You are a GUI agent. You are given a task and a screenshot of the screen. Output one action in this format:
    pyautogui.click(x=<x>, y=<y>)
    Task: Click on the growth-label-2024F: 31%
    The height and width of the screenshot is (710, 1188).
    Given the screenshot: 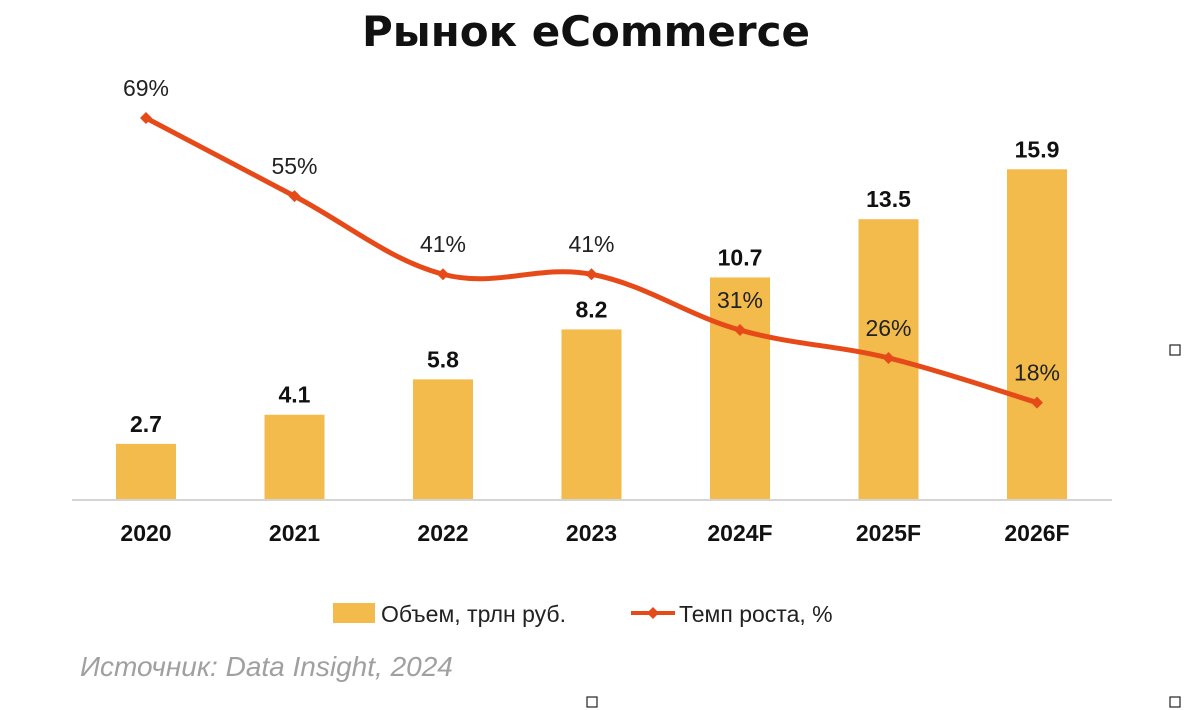 What is the action you would take?
    pyautogui.click(x=740, y=300)
    